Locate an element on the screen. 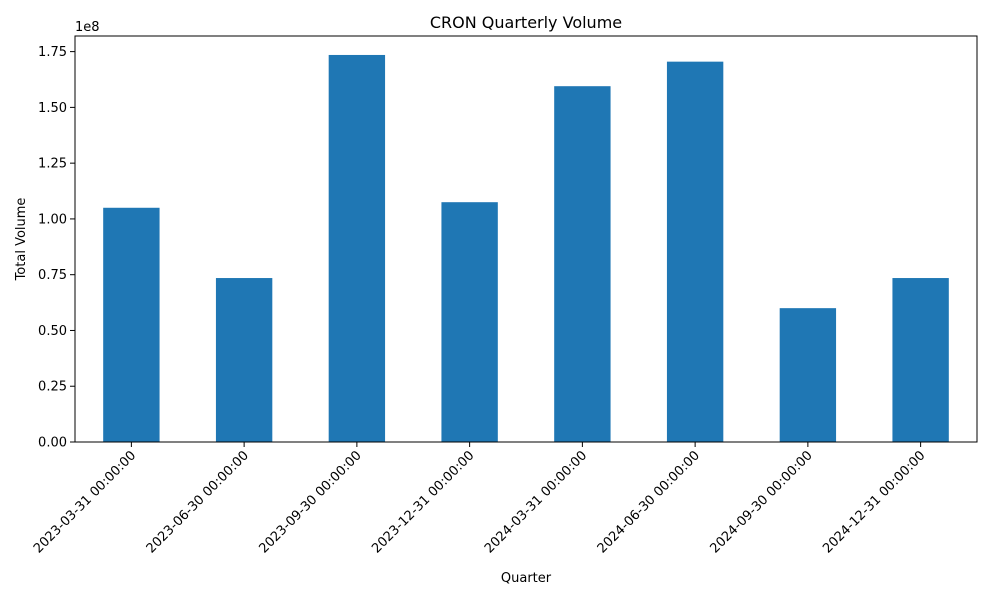  y-tick-label-5: 1.25 is located at coordinates (52, 164).